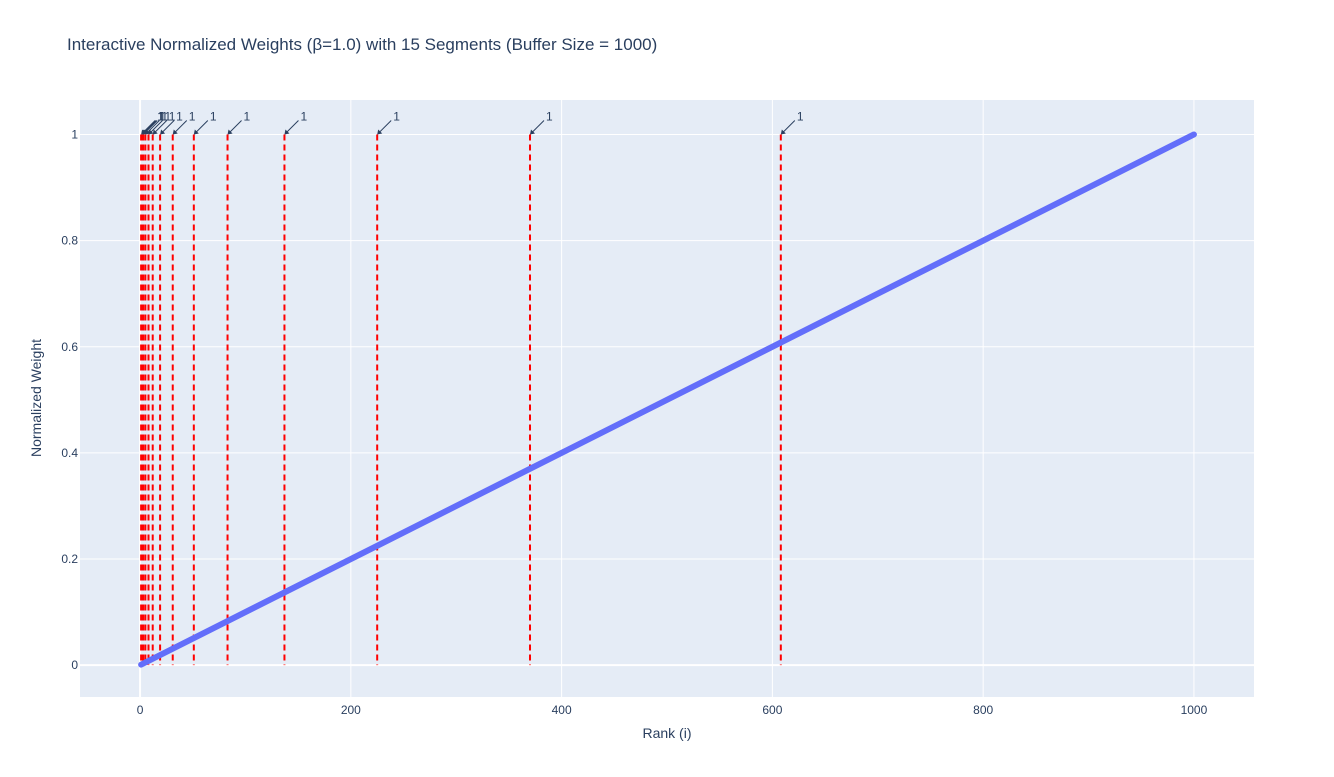 Image resolution: width=1334 pixels, height=777 pixels. What do you see at coordinates (1194, 710) in the screenshot?
I see `x-tick-label: 1000` at bounding box center [1194, 710].